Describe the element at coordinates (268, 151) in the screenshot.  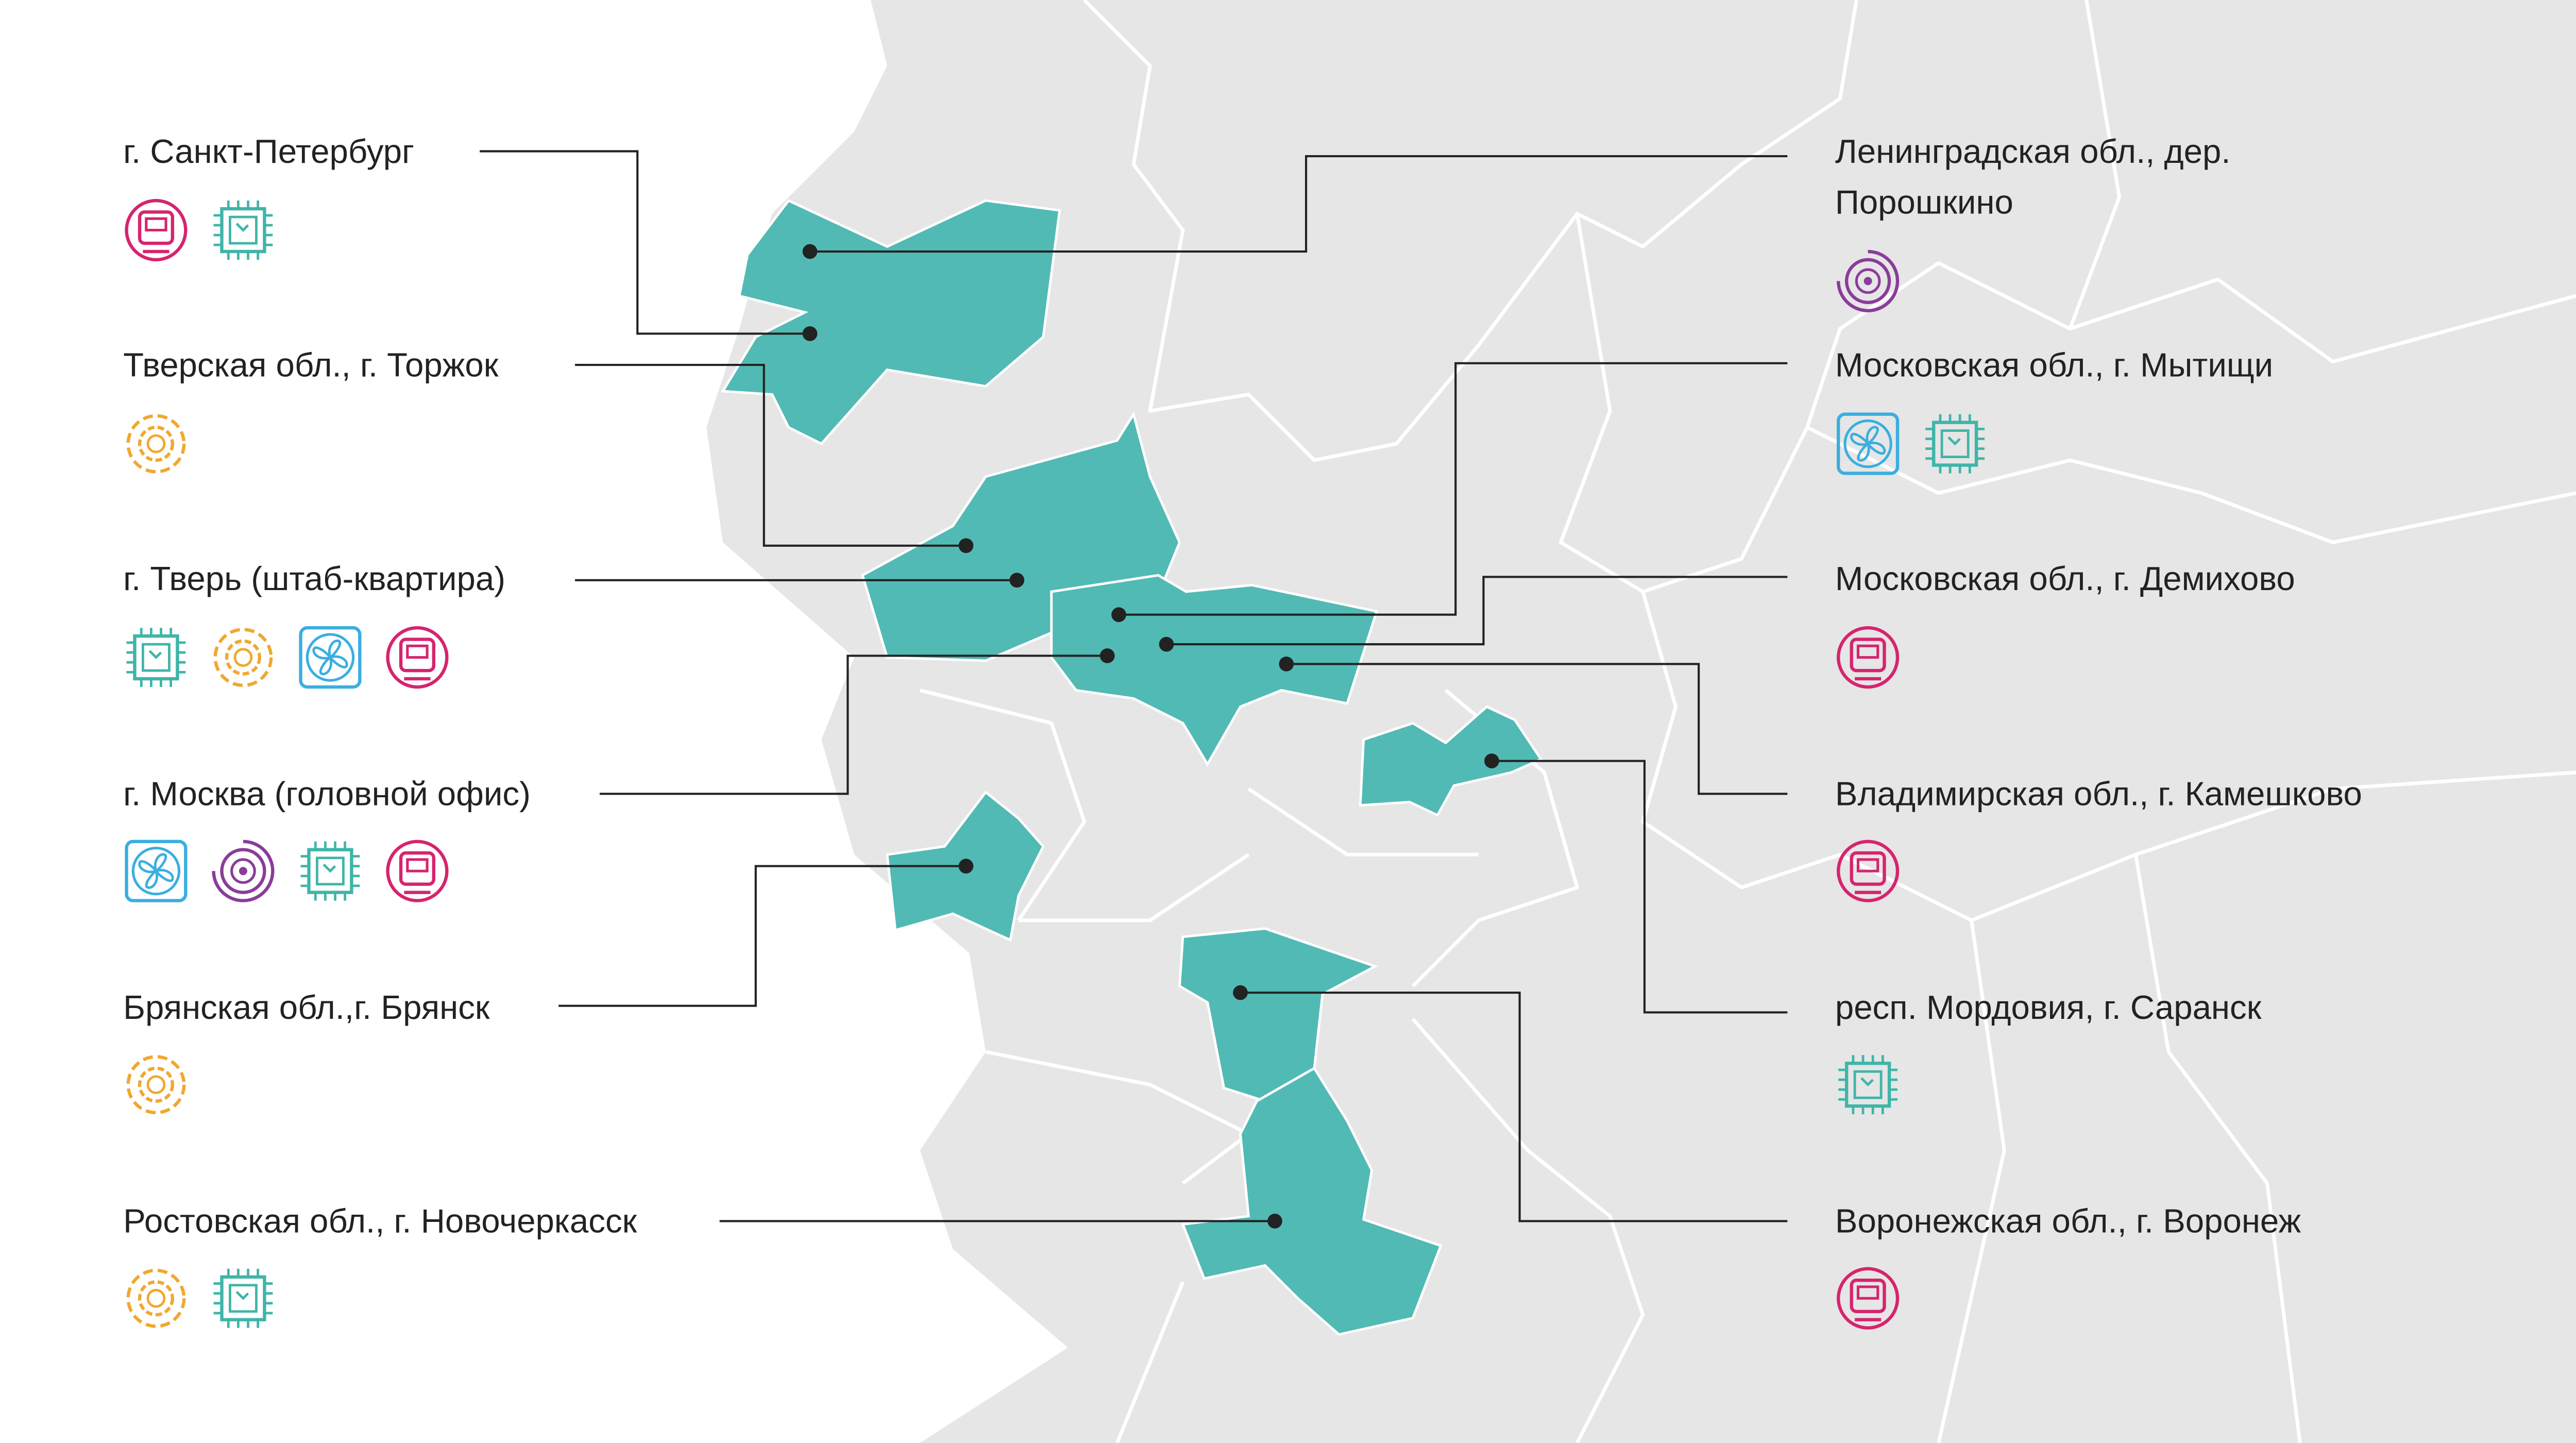
I see `location-label: г. Санкт-Петербург` at that location.